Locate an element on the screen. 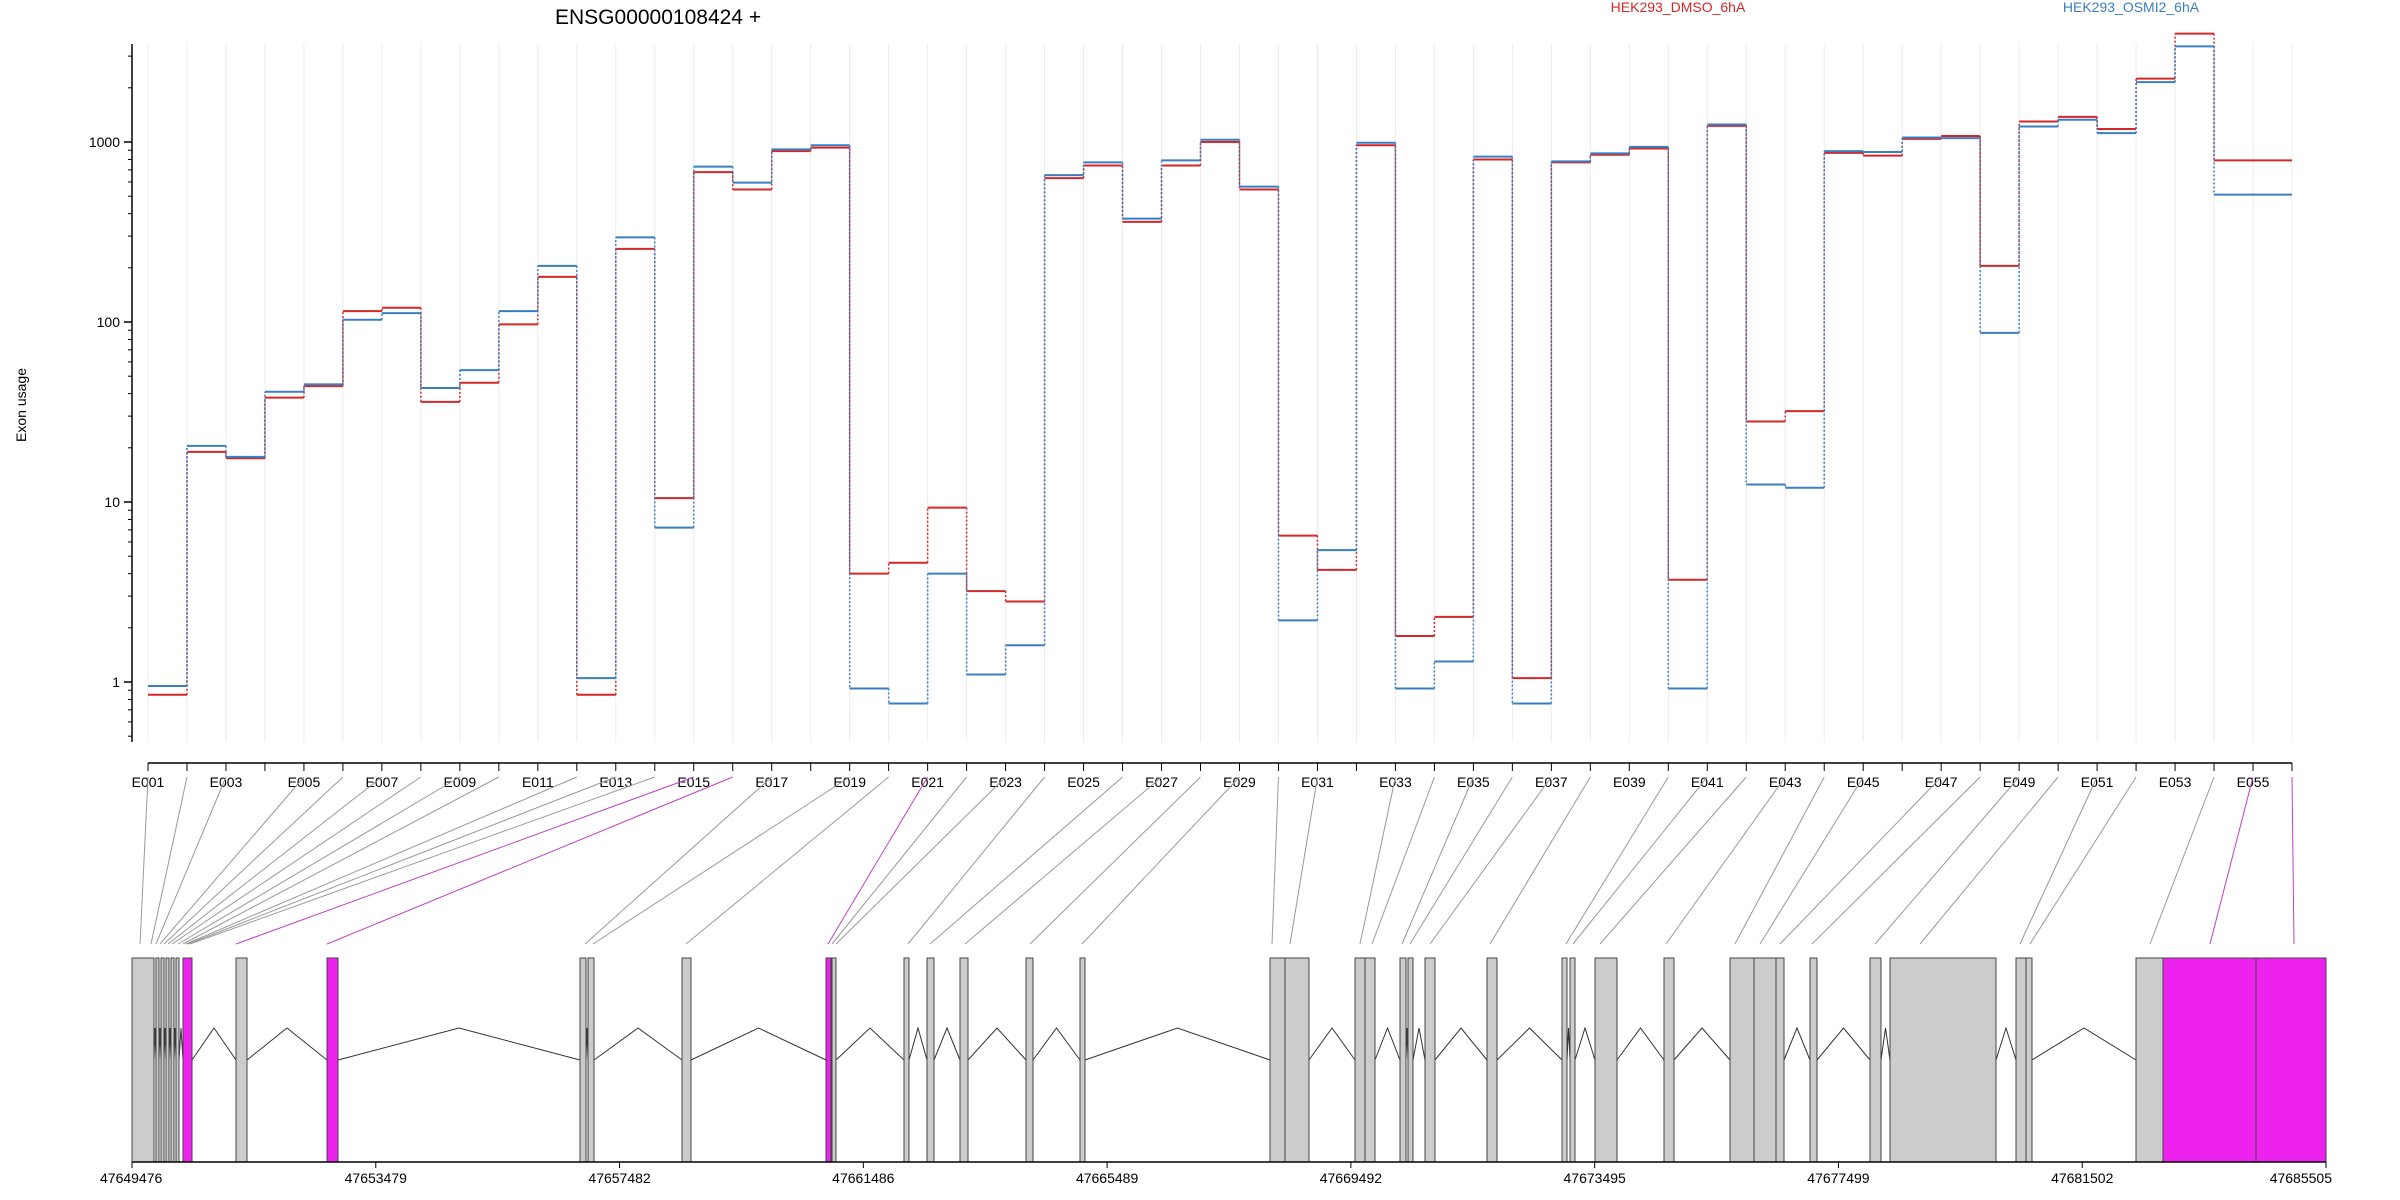 This screenshot has width=2400, height=1200. y-tick-label: 10 is located at coordinates (112, 502).